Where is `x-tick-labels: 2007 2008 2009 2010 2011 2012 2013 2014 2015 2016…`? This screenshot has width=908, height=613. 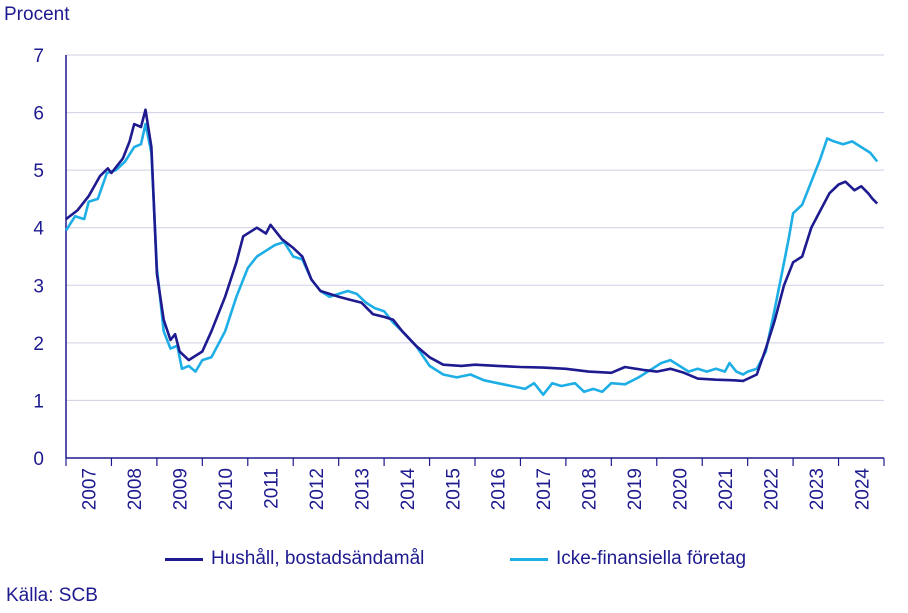 x-tick-labels: 2007 2008 2009 2010 2011 2012 2013 2014 2015 2016… is located at coordinates (477, 489).